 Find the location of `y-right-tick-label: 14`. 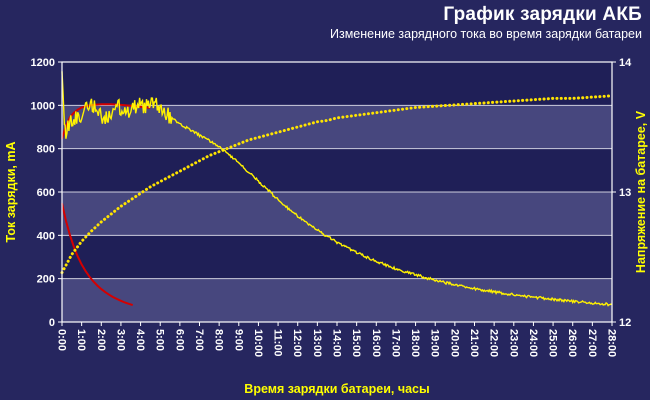

y-right-tick-label: 14 is located at coordinates (625, 63).